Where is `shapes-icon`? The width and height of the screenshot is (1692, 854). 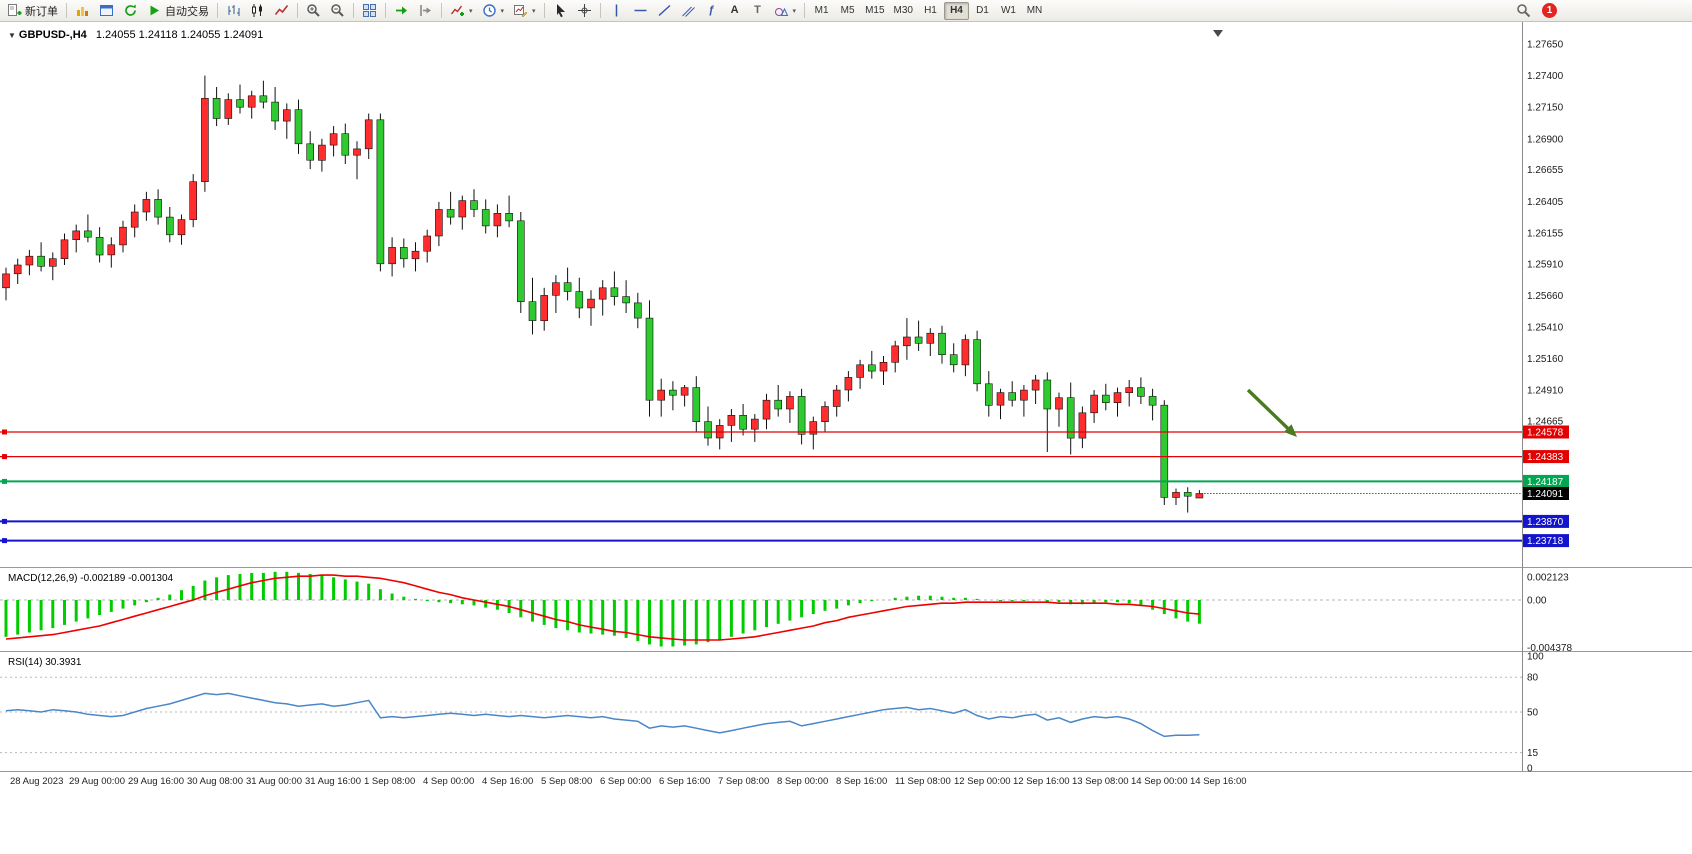 shapes-icon is located at coordinates (781, 11).